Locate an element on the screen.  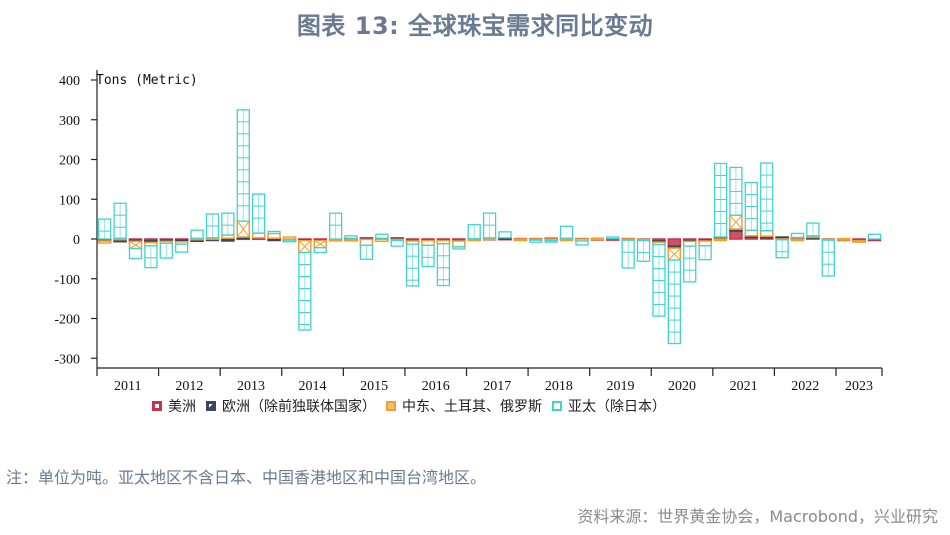
x-tick-label: 2018 is located at coordinates (559, 386).